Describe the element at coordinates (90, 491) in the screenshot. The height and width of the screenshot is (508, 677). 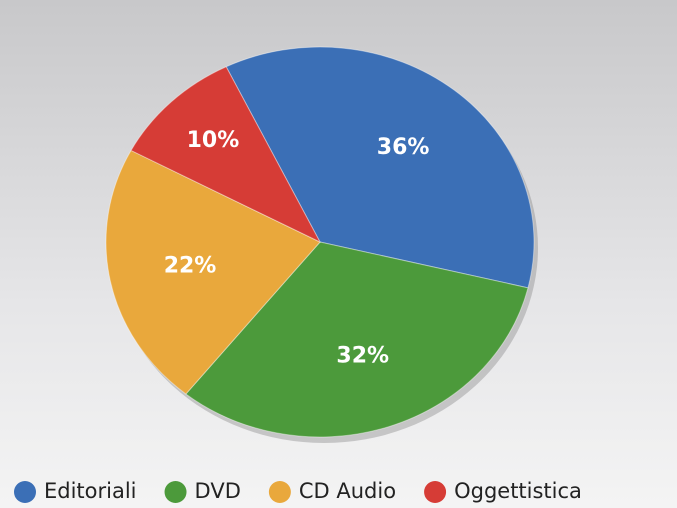
I see `legend-label: Editoriali` at that location.